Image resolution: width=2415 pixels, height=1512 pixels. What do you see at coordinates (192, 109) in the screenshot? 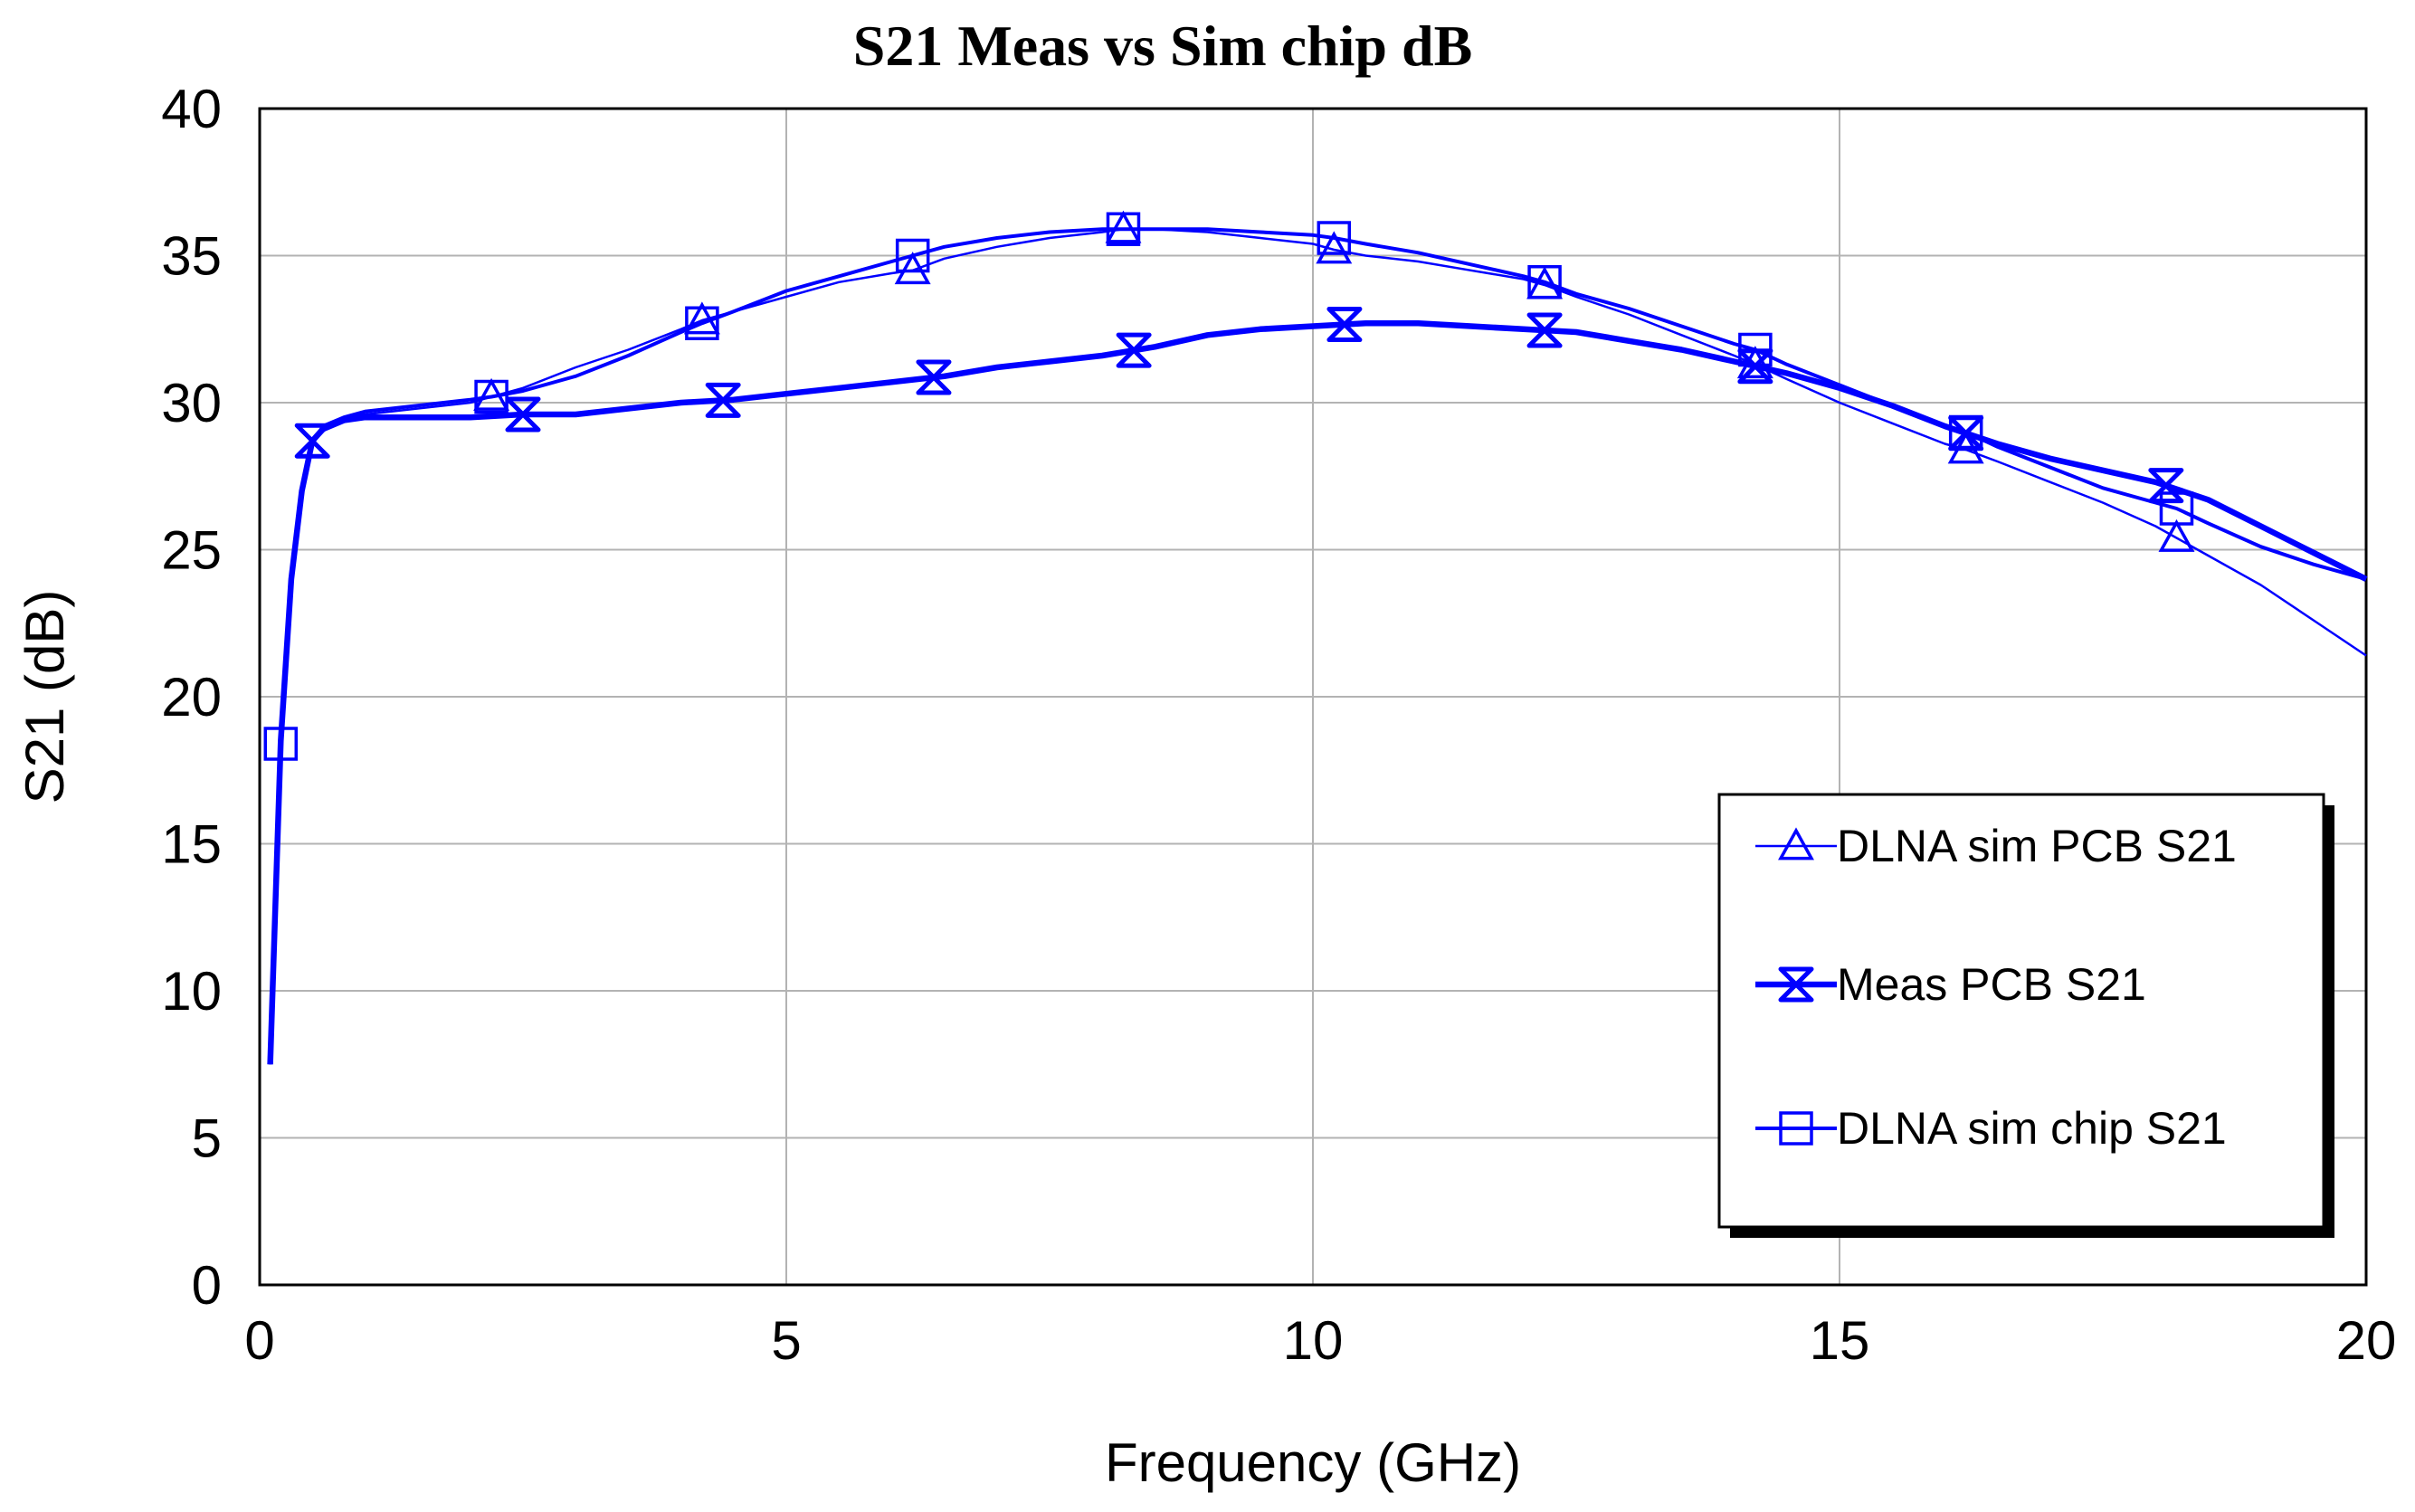
I see `y-tick-label: 40` at bounding box center [192, 109].